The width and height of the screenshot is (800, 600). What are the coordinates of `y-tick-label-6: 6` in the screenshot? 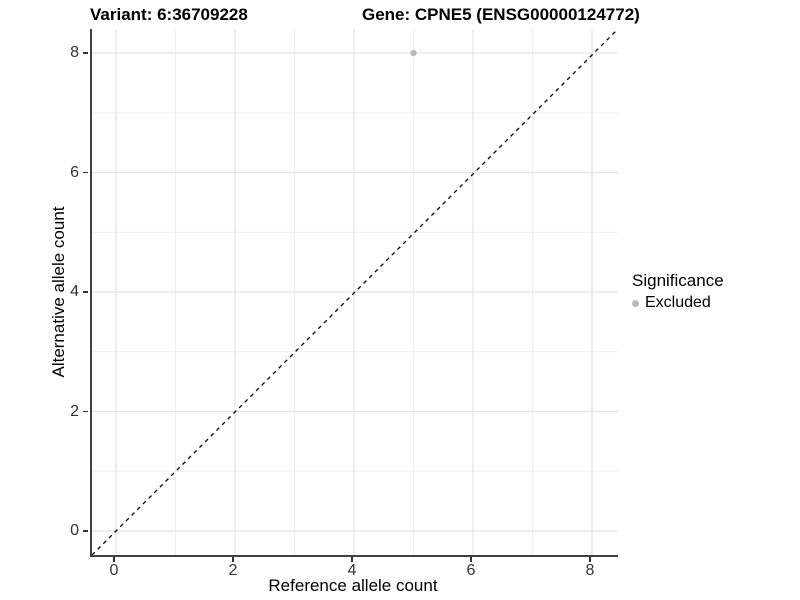 It's located at (74, 172).